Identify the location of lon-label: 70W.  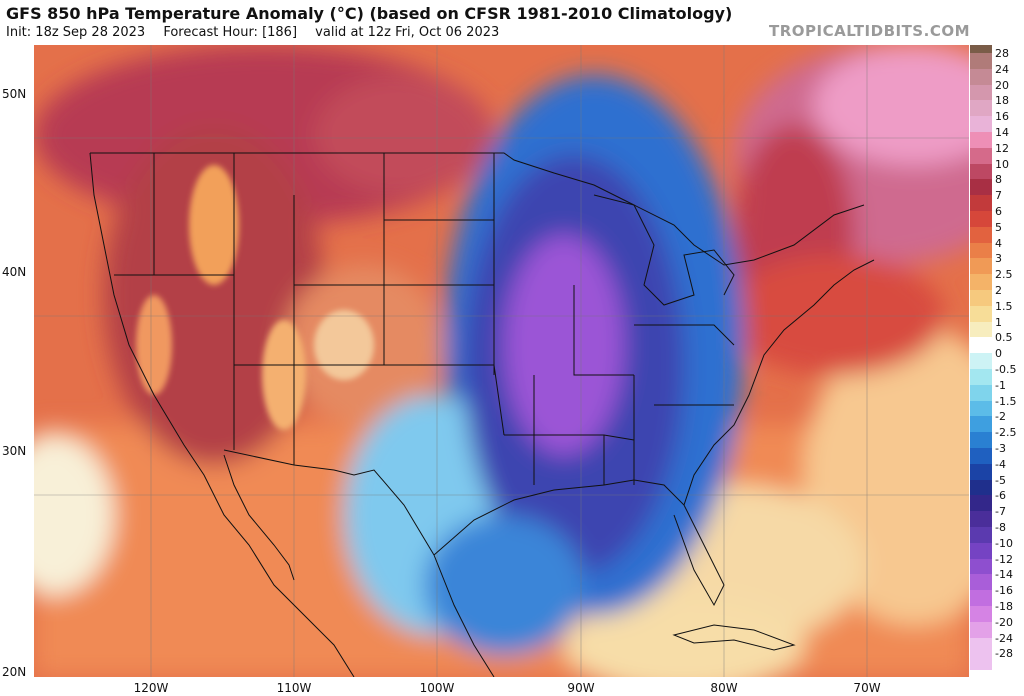
(867, 688).